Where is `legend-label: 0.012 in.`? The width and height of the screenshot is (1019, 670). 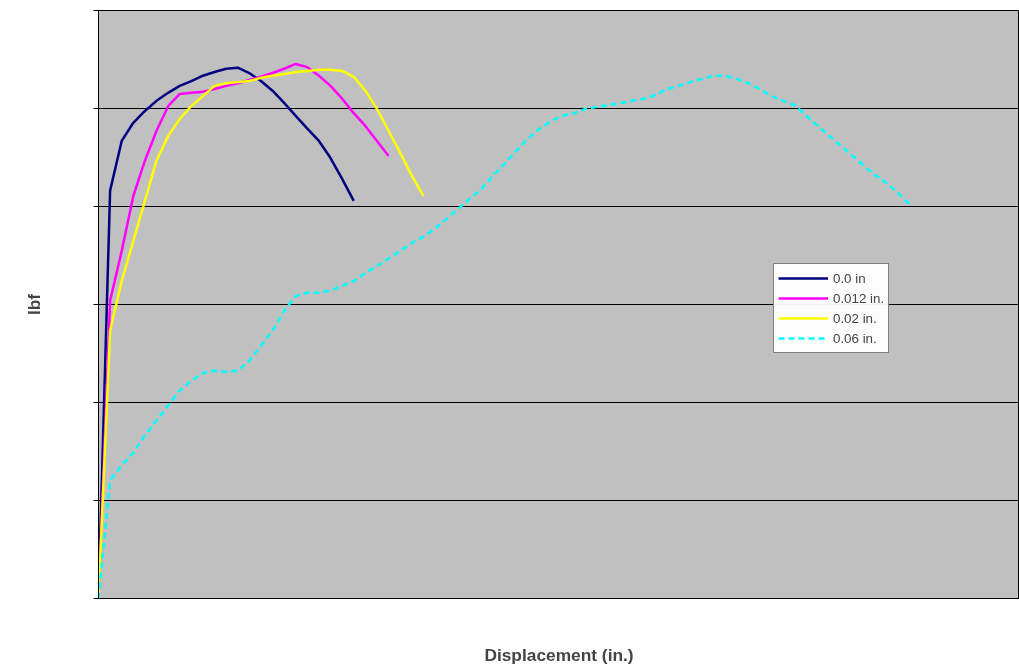 legend-label: 0.012 in. is located at coordinates (859, 298).